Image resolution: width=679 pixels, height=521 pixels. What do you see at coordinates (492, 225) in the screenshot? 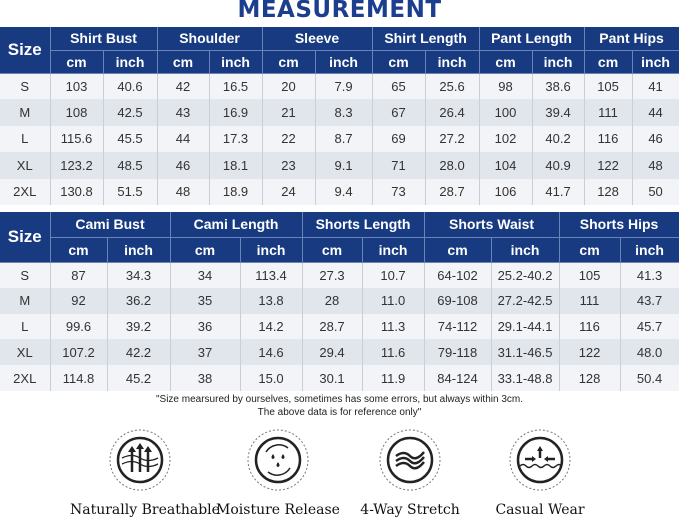
I see `column-group-header: Shorts Waist` at bounding box center [492, 225].